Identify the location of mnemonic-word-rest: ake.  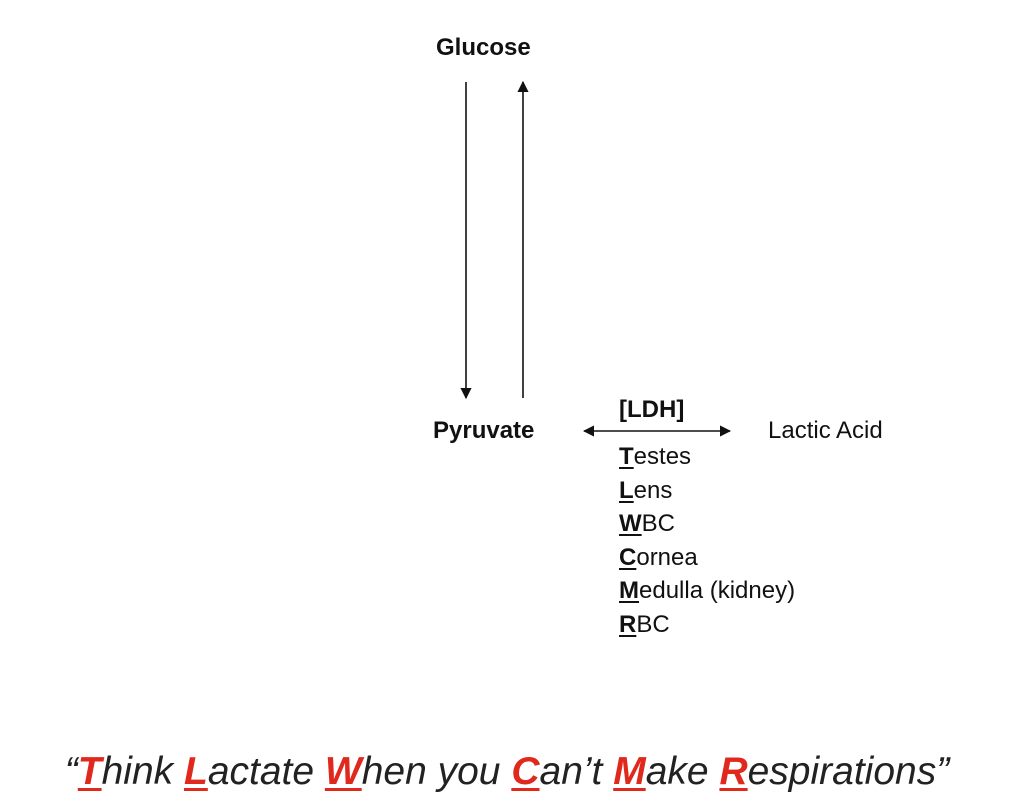
(682, 771).